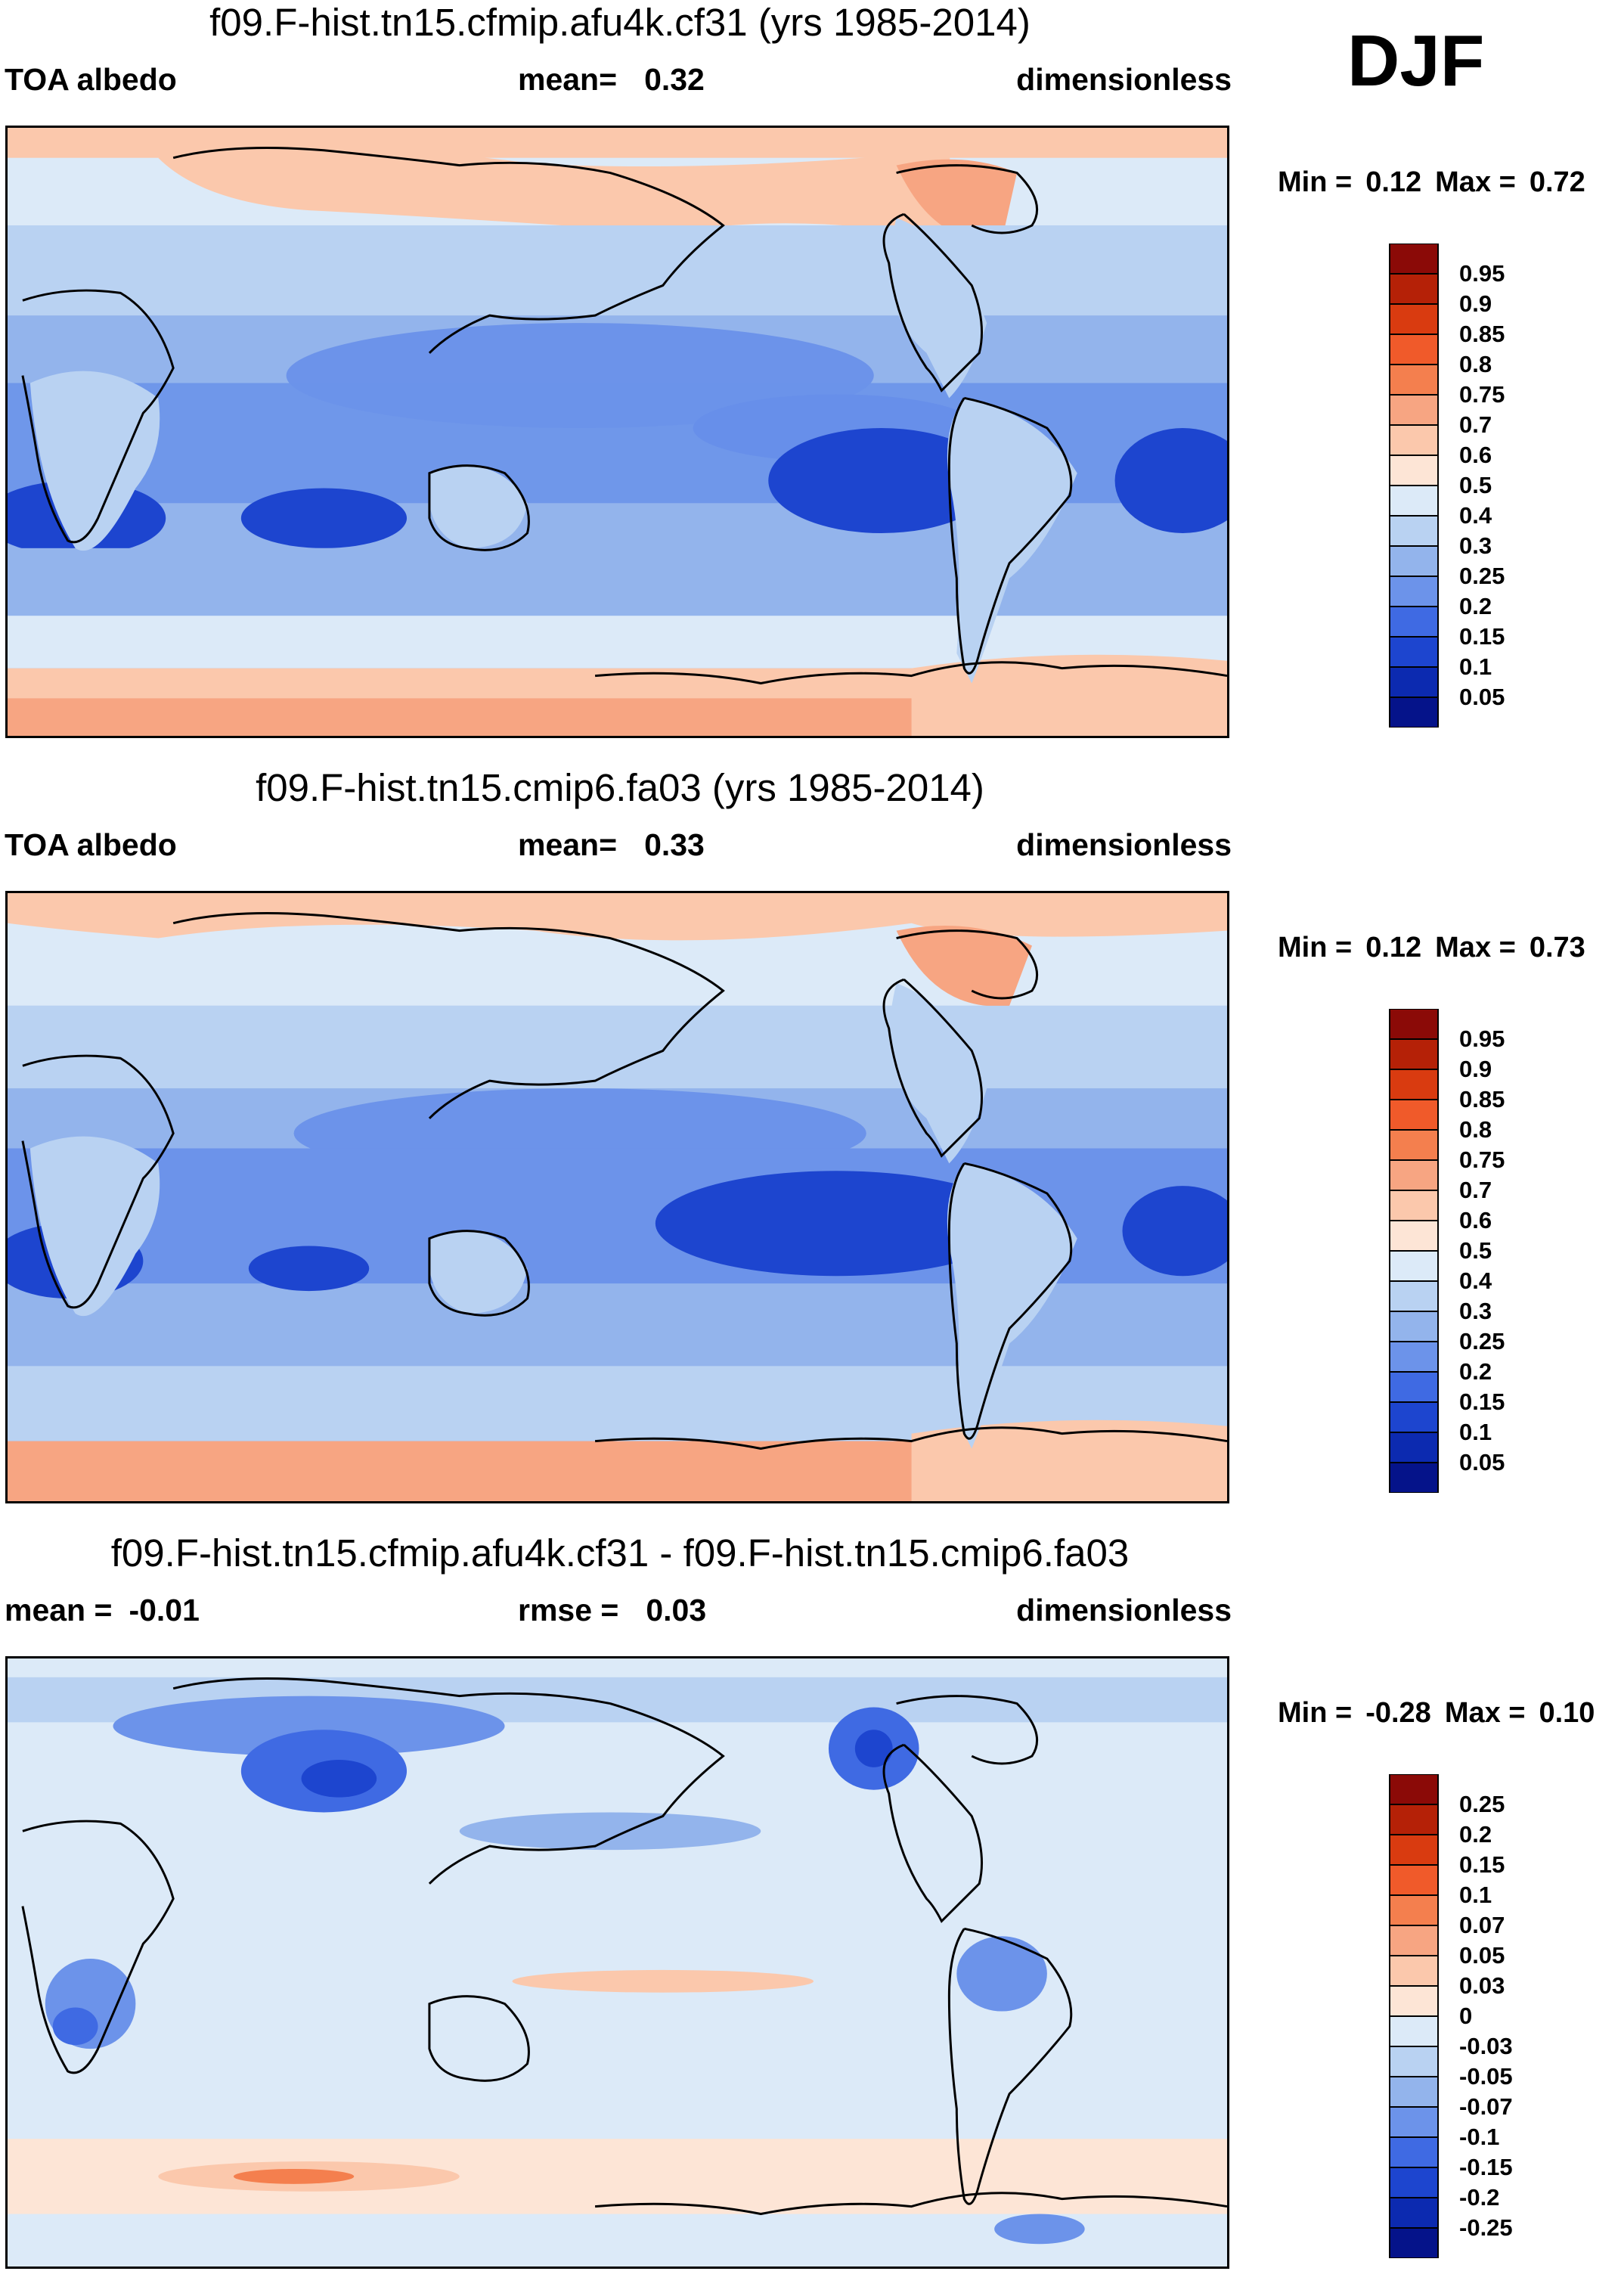  What do you see at coordinates (1431, 947) in the screenshot?
I see `min-max-readout: Min = 0.12 Max = 0.73` at bounding box center [1431, 947].